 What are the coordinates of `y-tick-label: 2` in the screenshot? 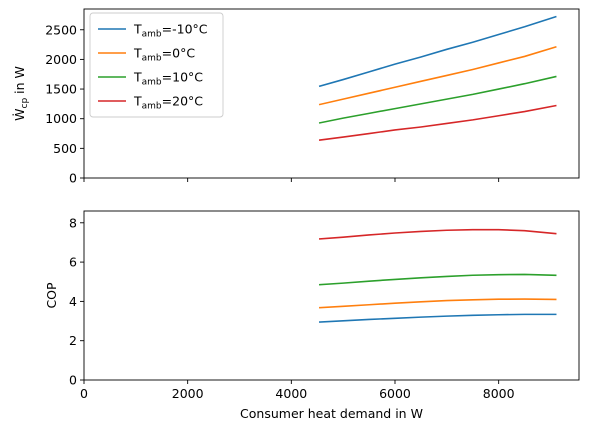 It's located at (73, 340).